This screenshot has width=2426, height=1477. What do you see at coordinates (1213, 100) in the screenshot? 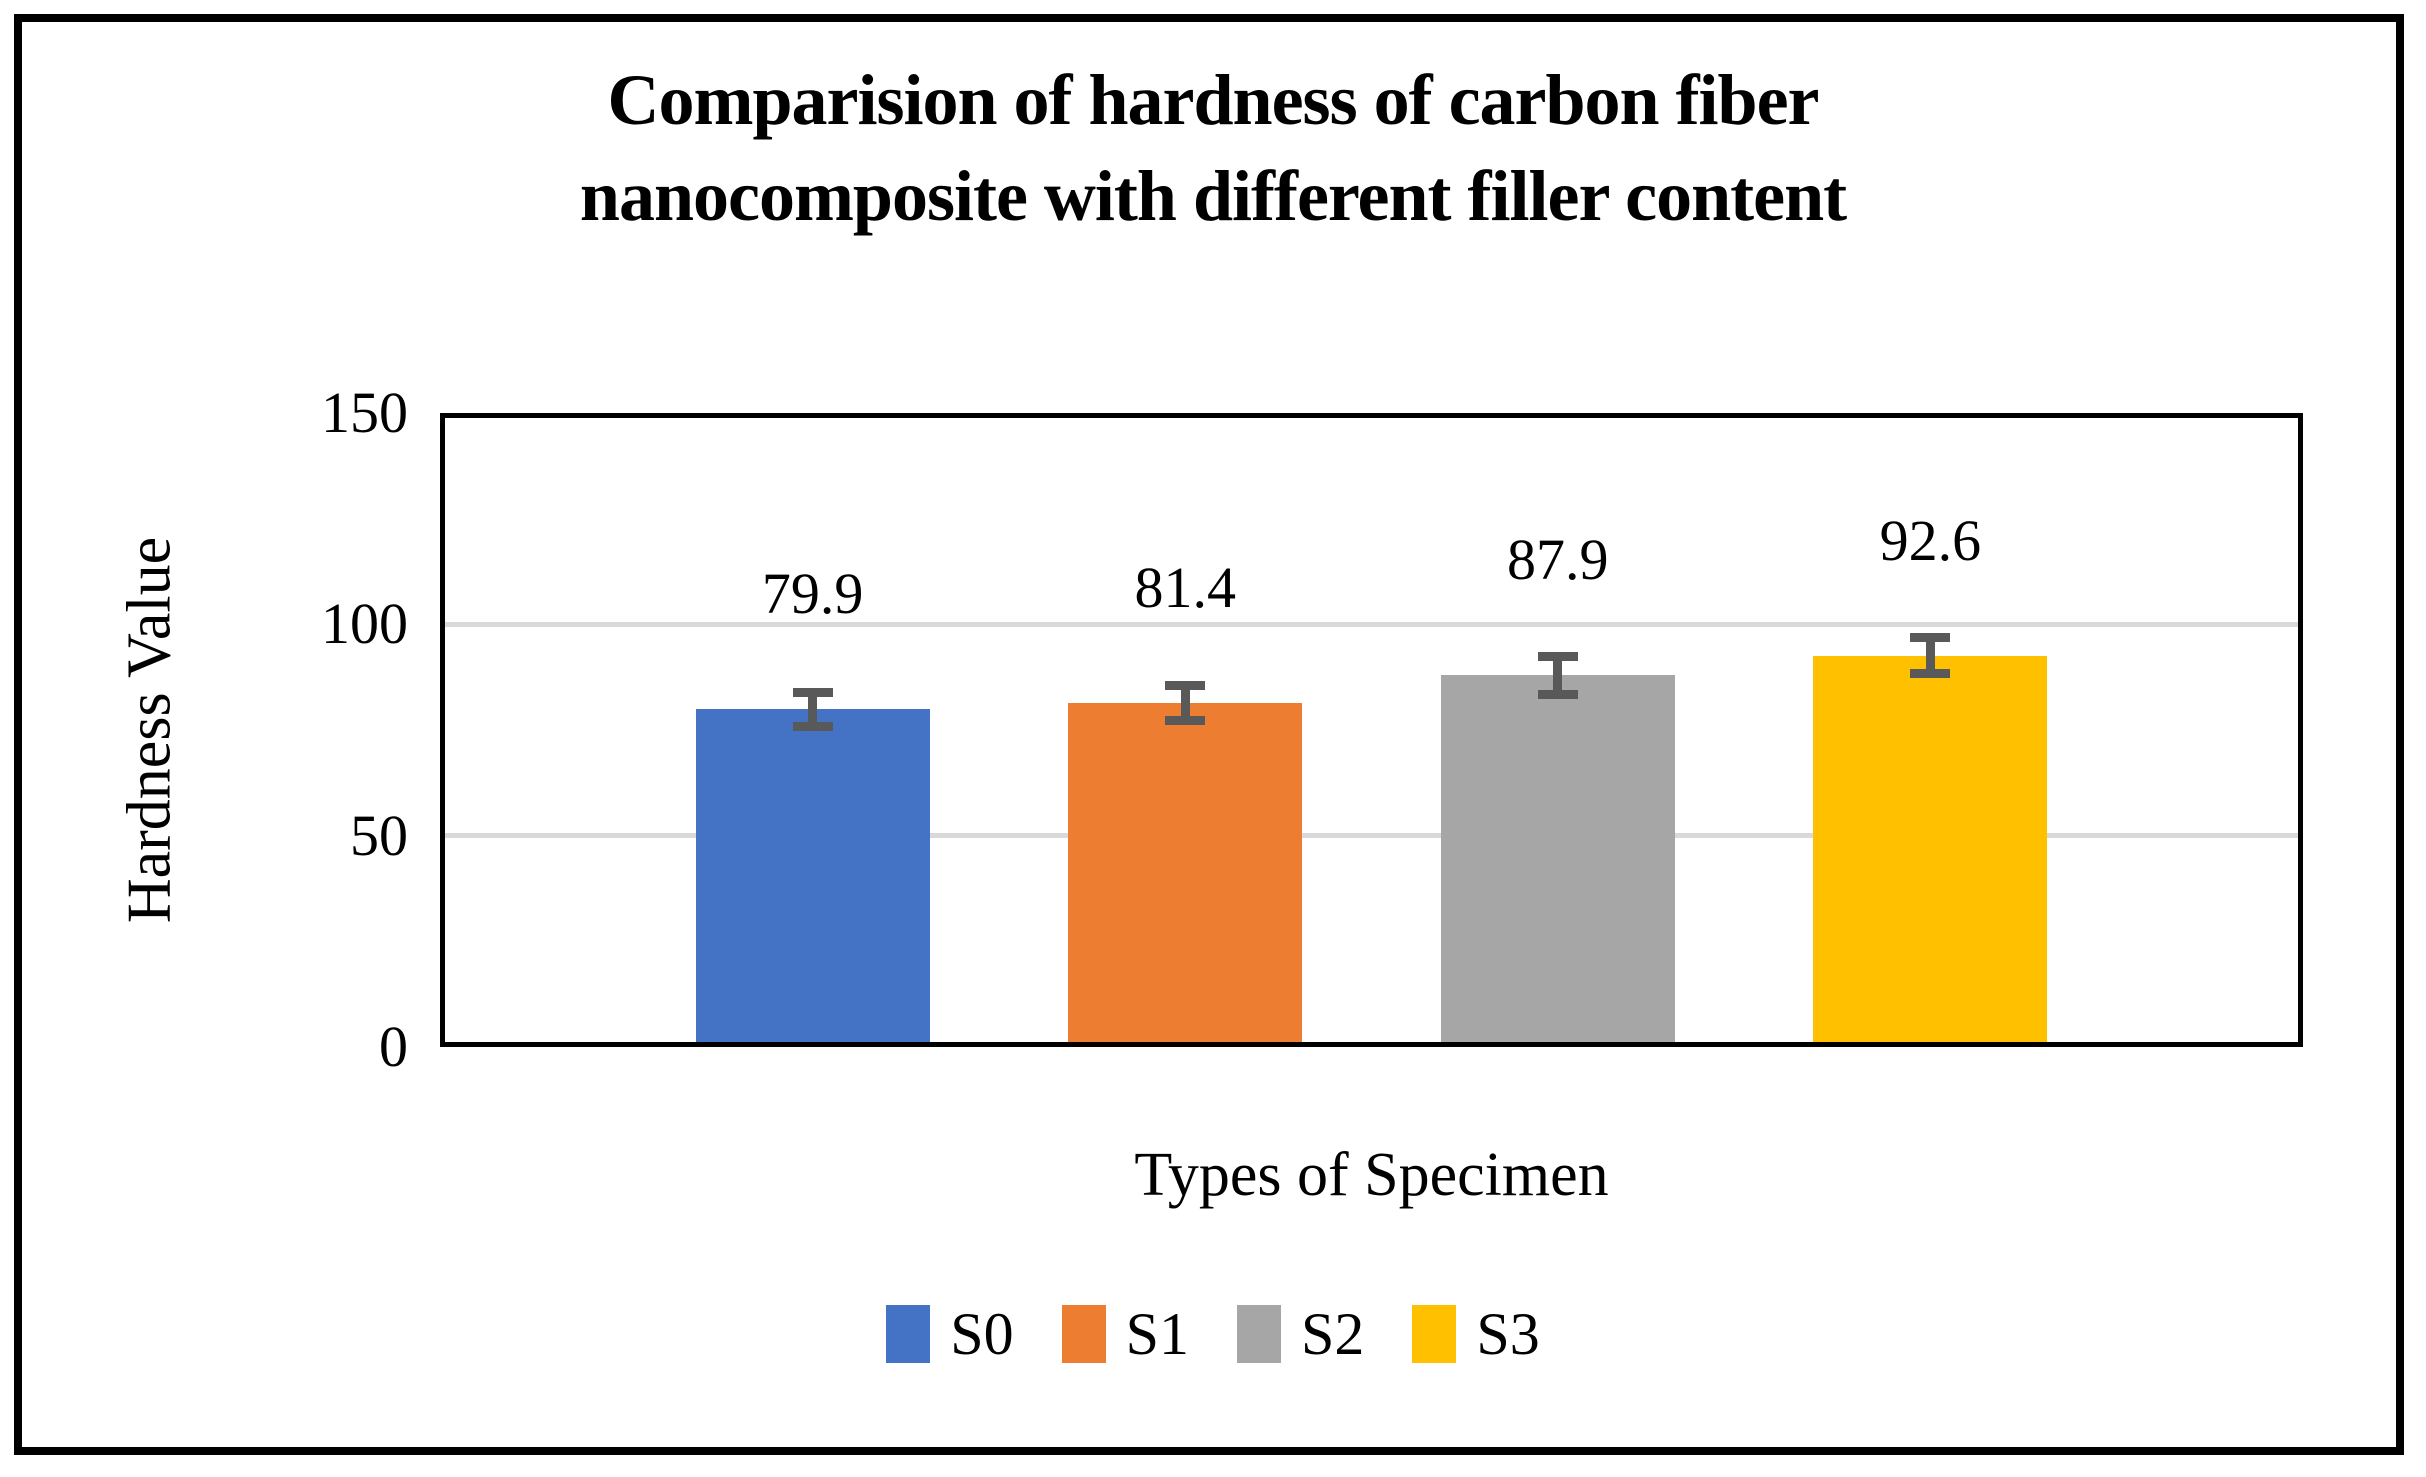
I see `chart-title-line-1: Comparision of hardness of carbon fiber` at bounding box center [1213, 100].